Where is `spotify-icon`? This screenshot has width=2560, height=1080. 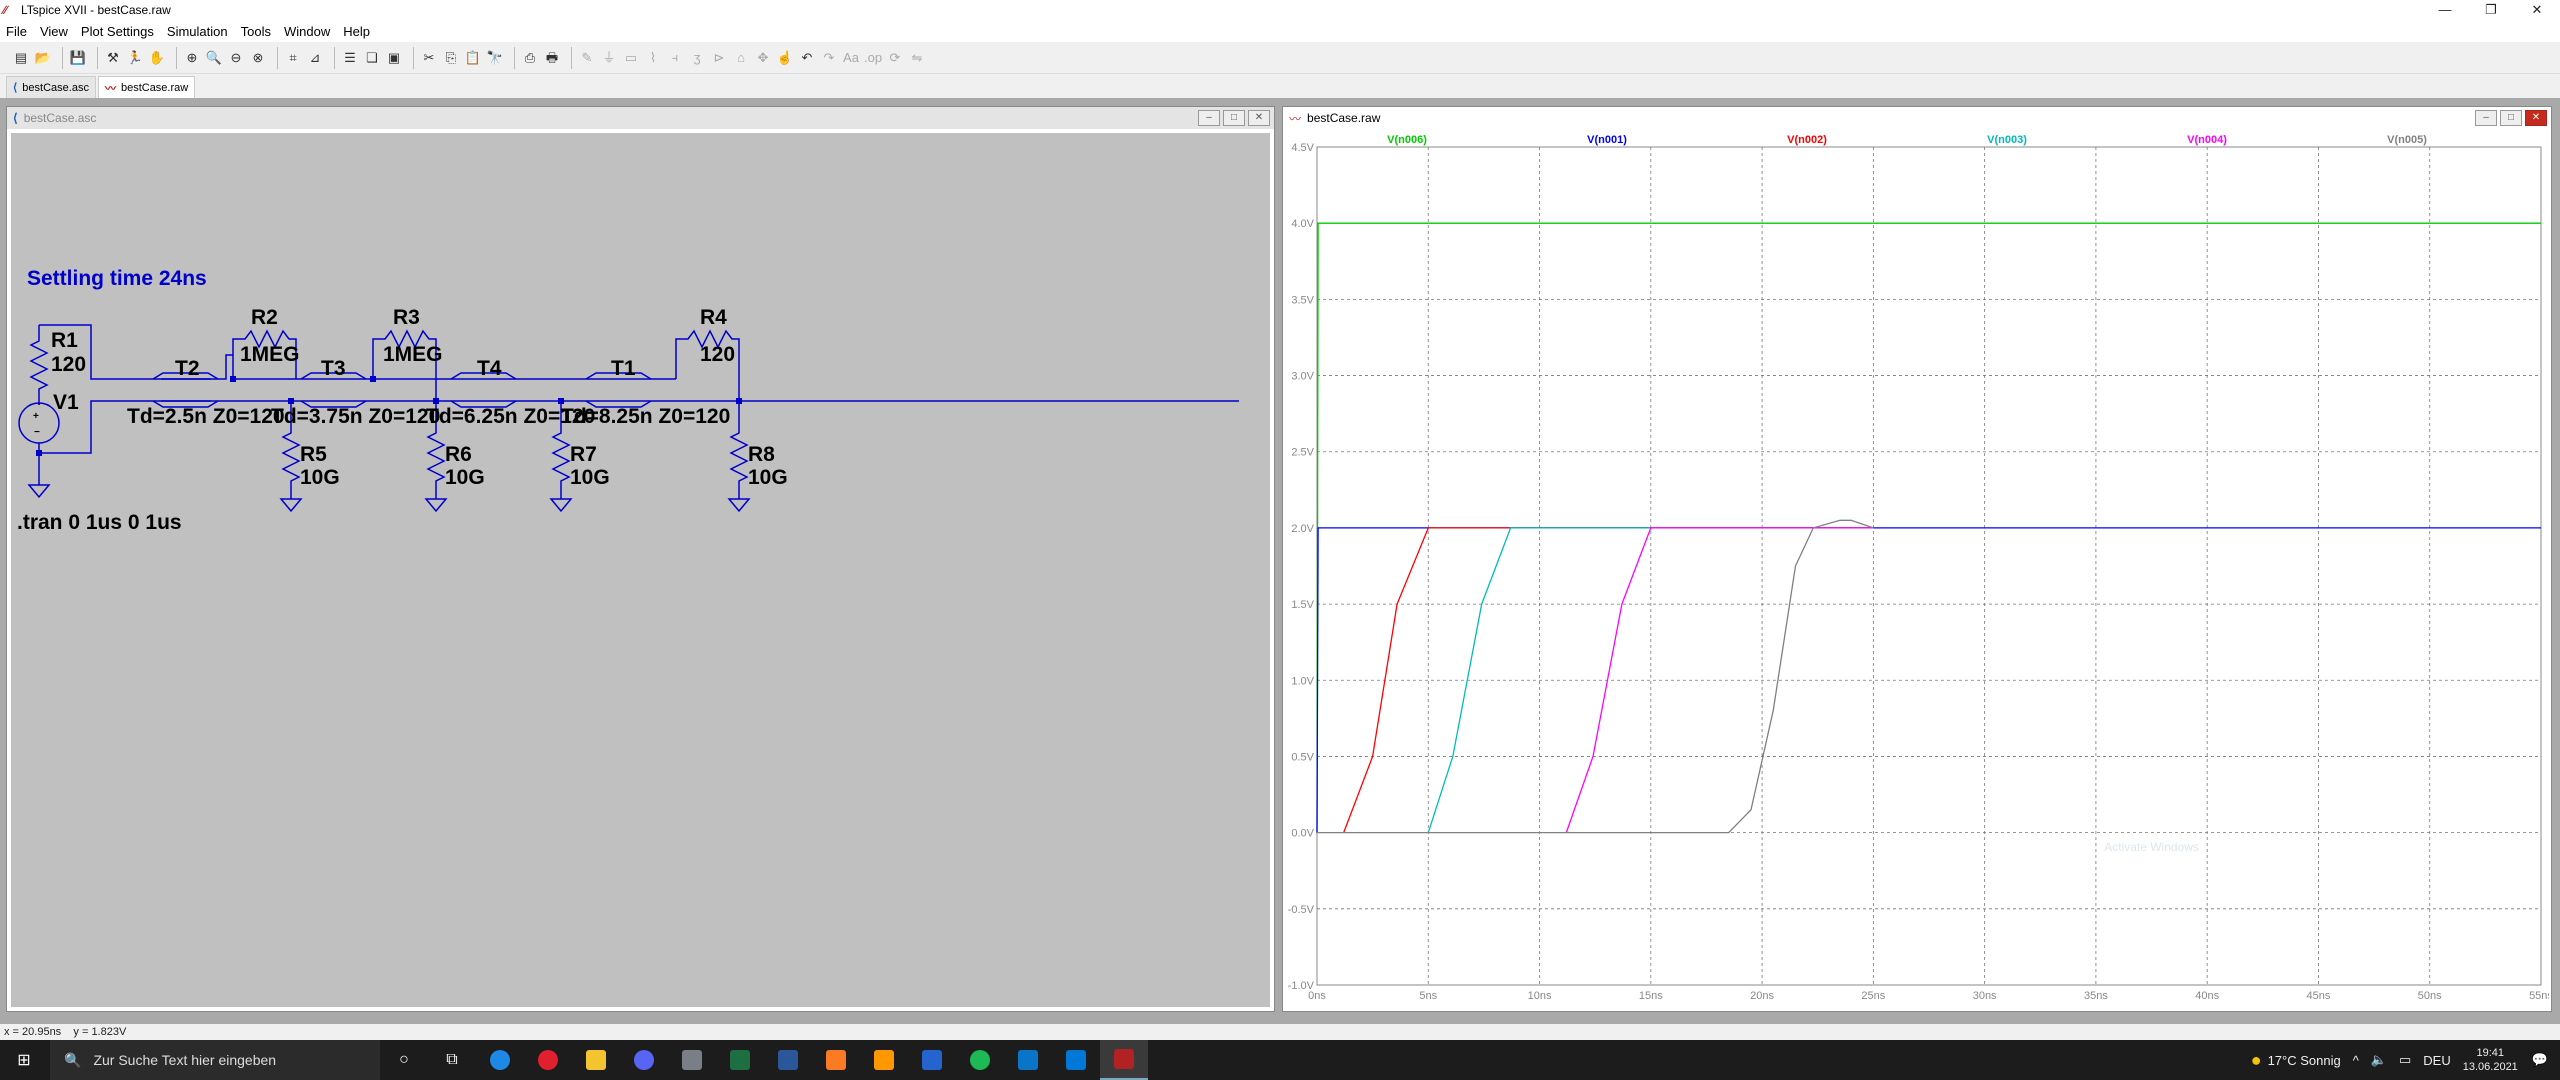
spotify-icon is located at coordinates (980, 1060).